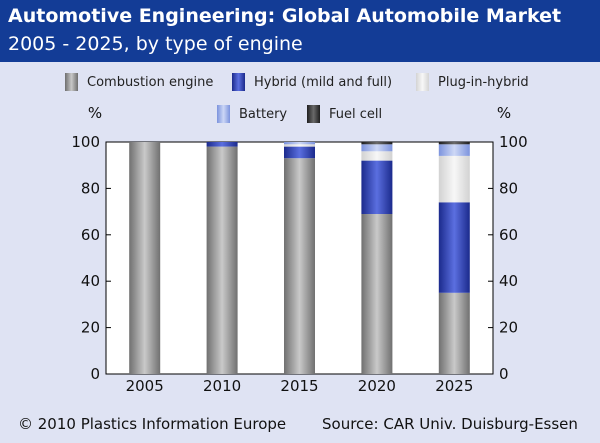 This screenshot has height=443, width=600. I want to click on bar-hybrid-2025, so click(454, 247).